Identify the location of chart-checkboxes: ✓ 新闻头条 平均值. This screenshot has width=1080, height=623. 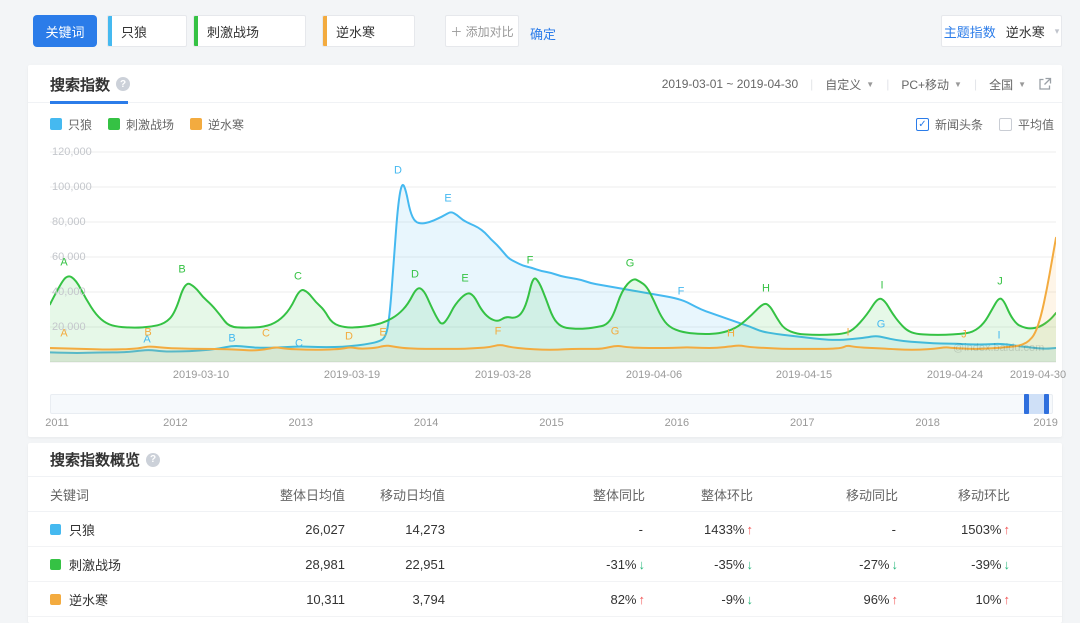
(984, 124).